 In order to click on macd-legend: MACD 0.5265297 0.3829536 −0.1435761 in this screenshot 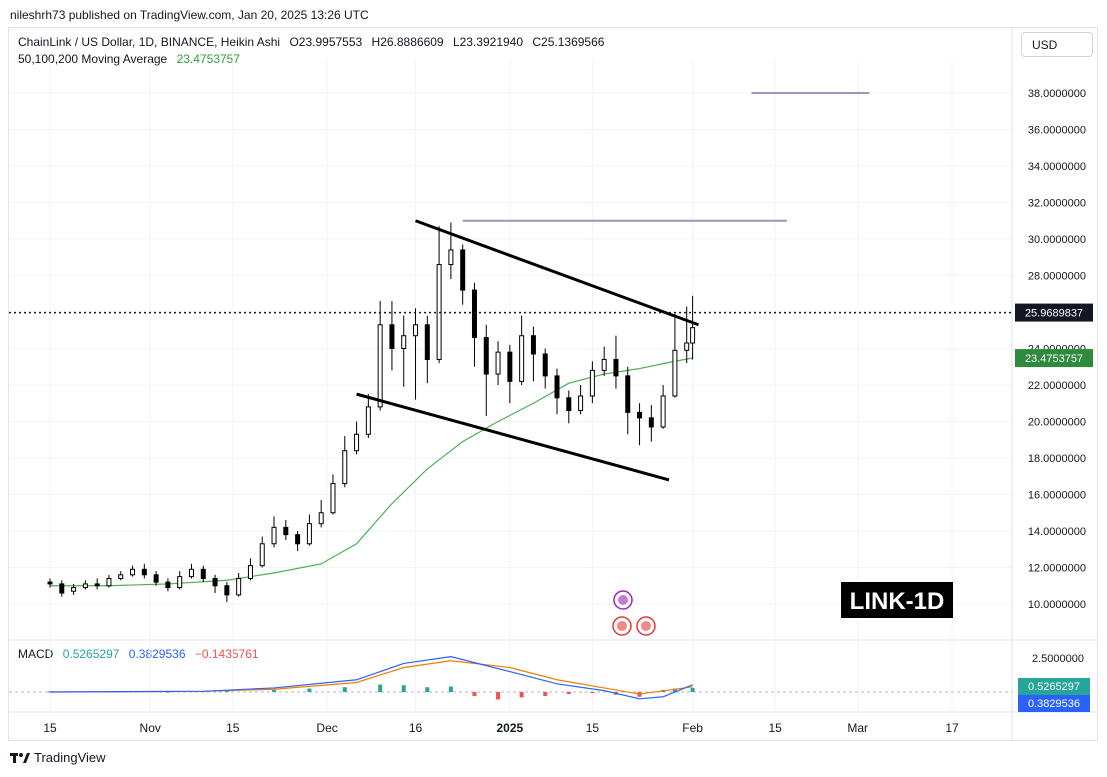, I will do `click(138, 654)`.